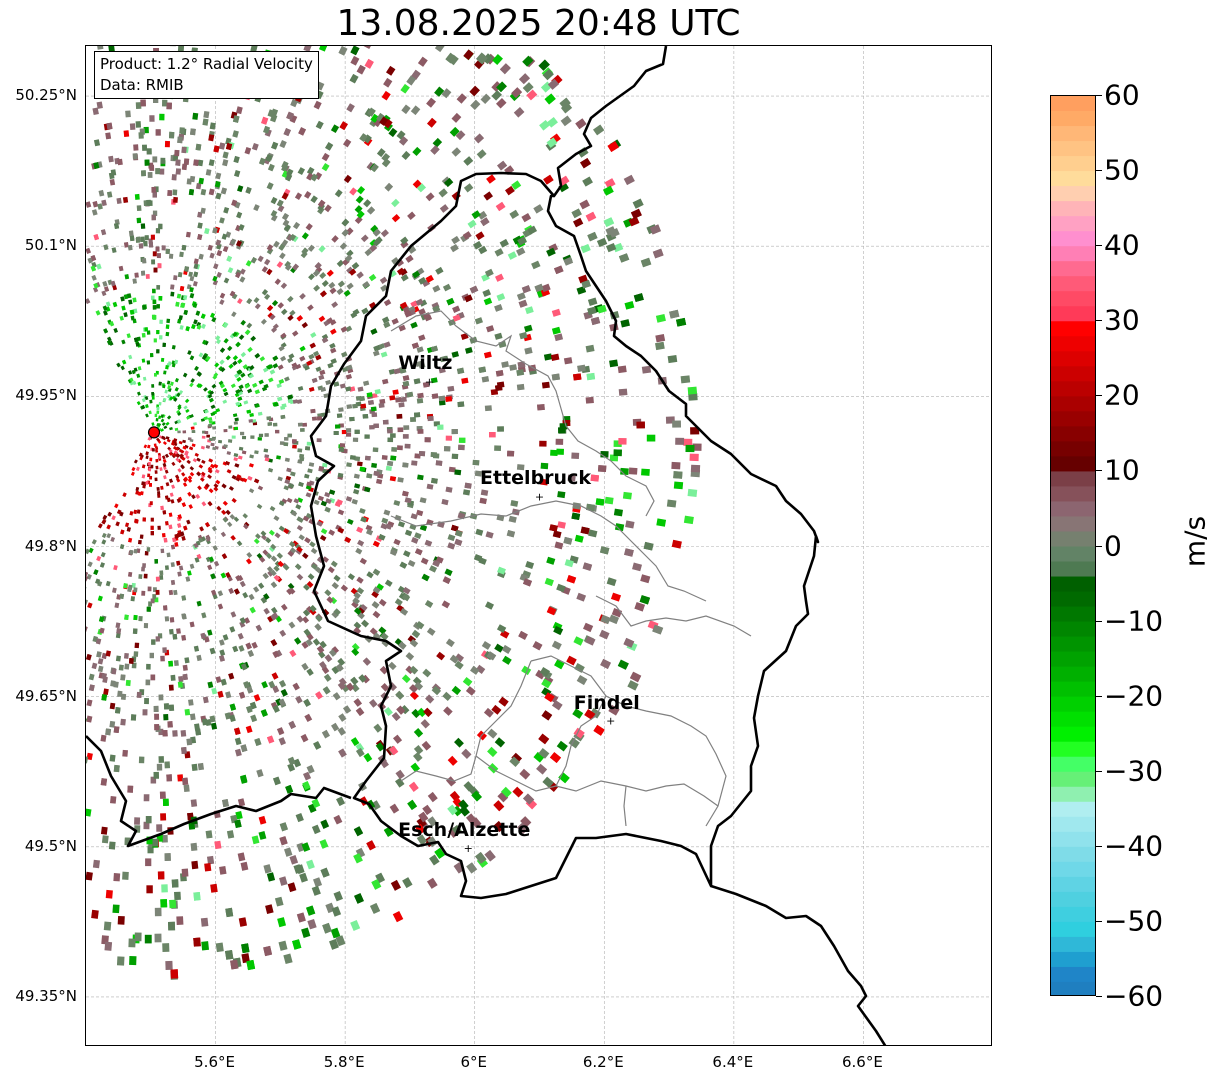 The height and width of the screenshot is (1081, 1207). I want to click on lat-tick-label: 49.65°N, so click(46, 695).